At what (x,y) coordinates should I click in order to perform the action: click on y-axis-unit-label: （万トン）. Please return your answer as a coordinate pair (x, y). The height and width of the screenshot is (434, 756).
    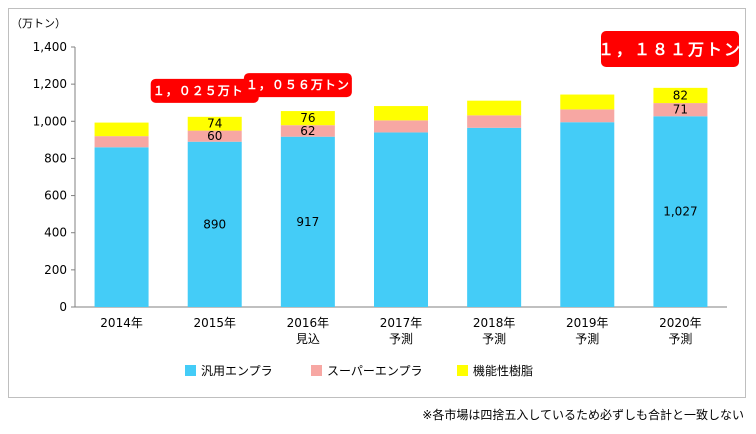
    Looking at the image, I should click on (38, 23).